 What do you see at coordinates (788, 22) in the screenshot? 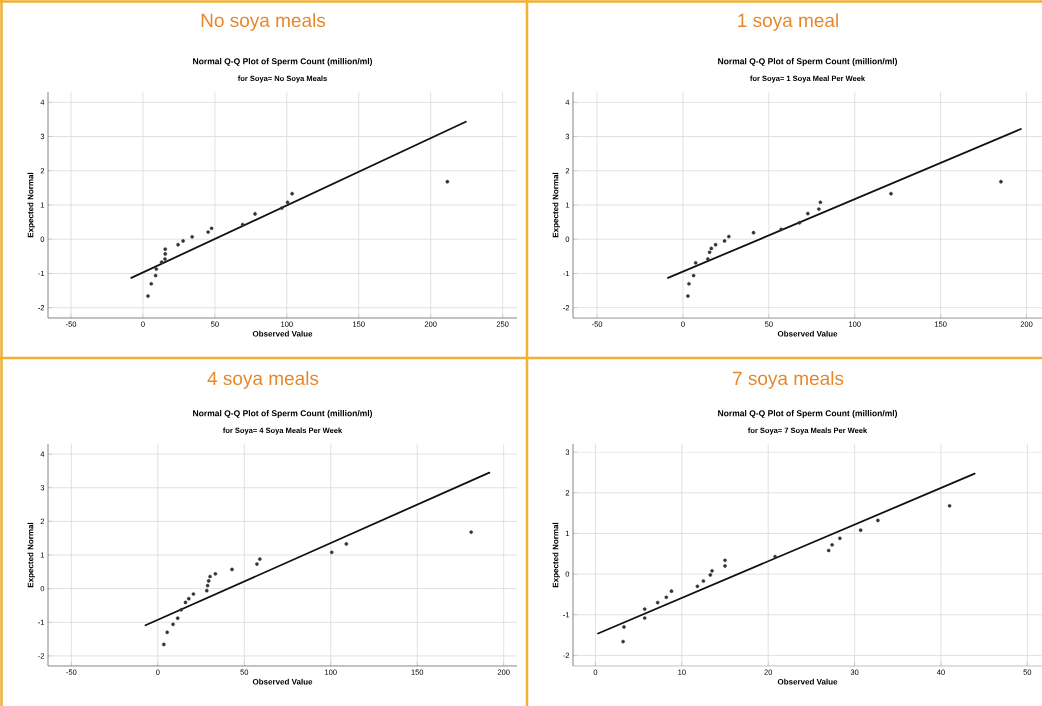
I see `chart-title: 1 soya meal` at bounding box center [788, 22].